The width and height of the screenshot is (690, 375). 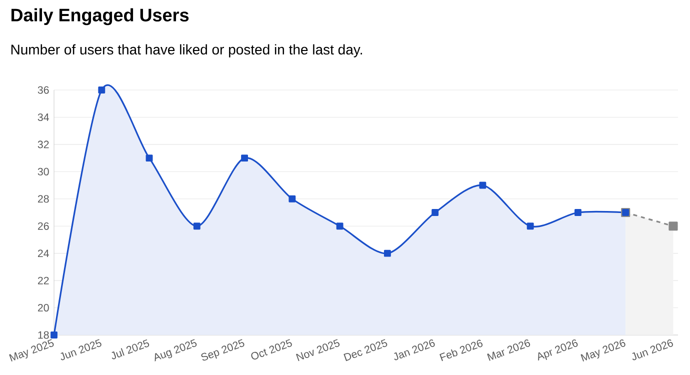 I want to click on y-tick-label: 22, so click(x=43, y=280).